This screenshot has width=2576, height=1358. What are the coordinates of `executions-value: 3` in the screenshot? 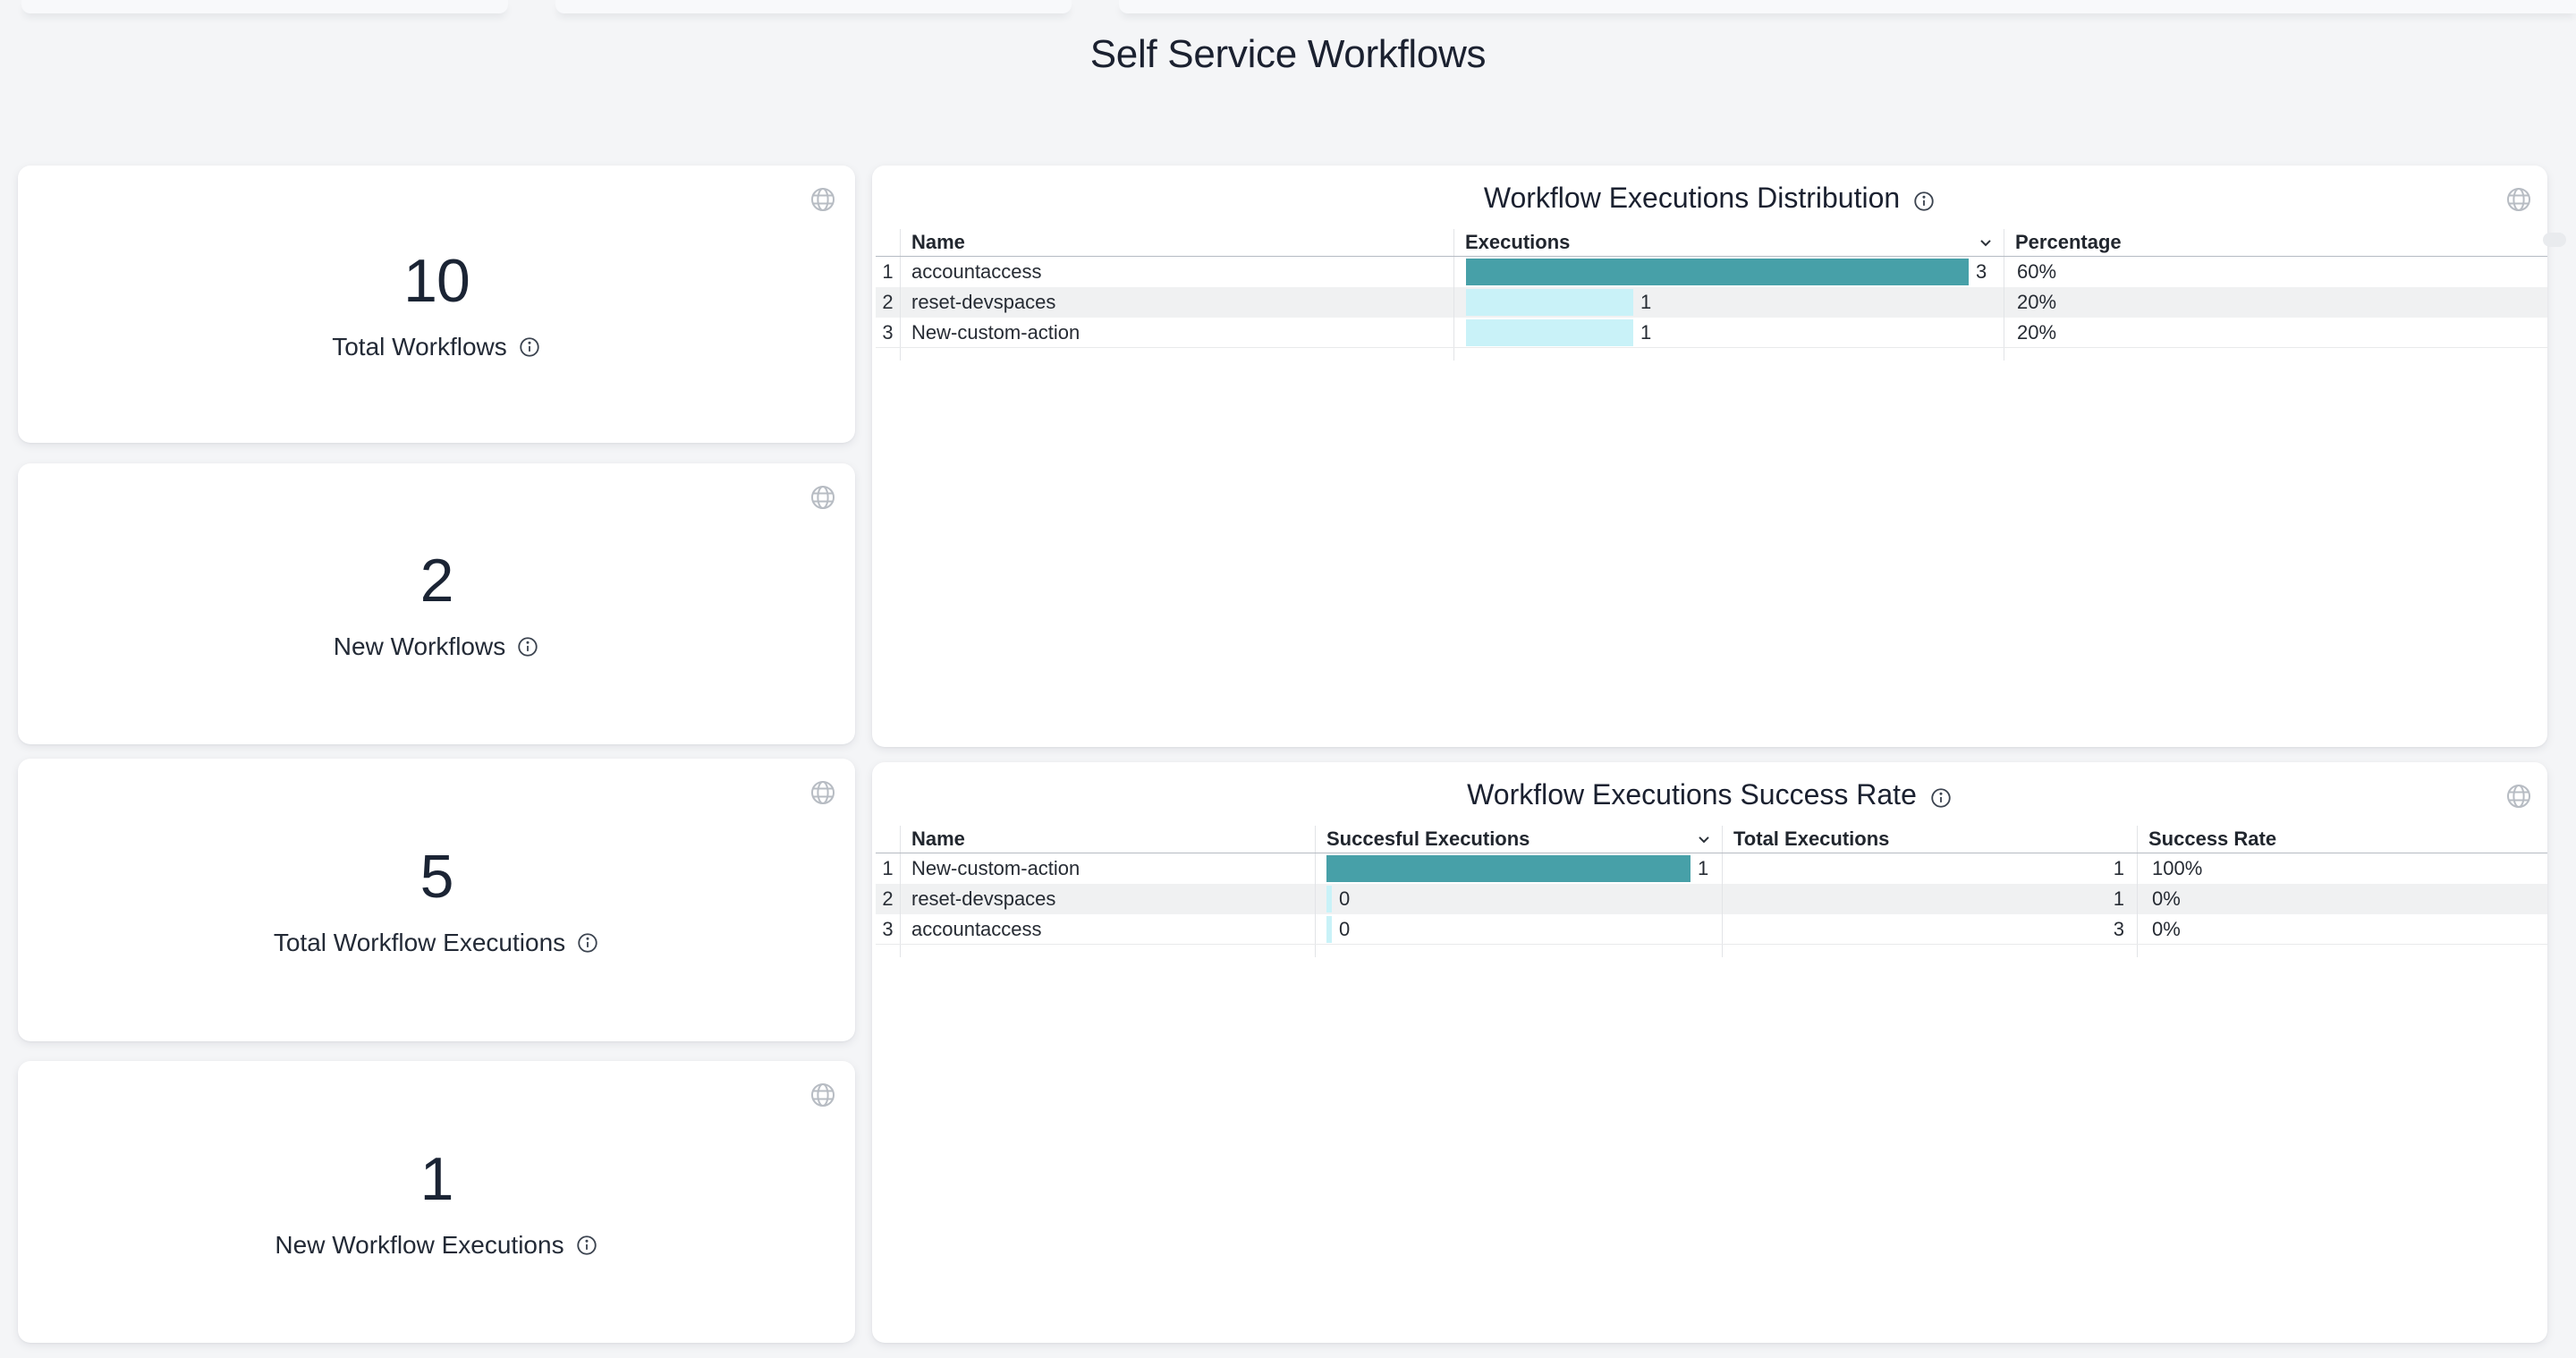 It's located at (1981, 272).